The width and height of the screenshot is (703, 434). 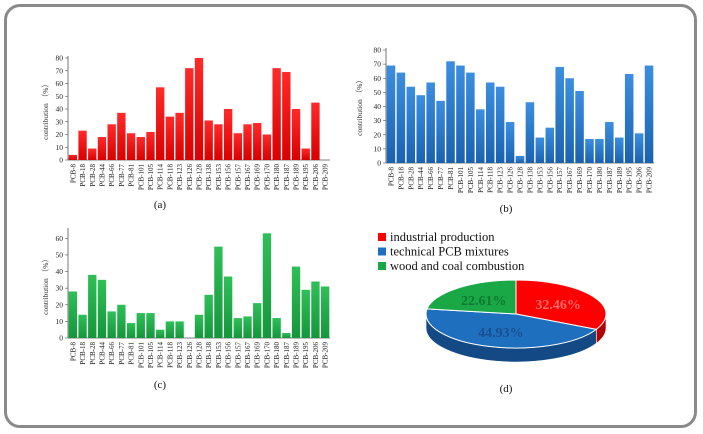 I want to click on y-tick-label: 80, so click(x=378, y=50).